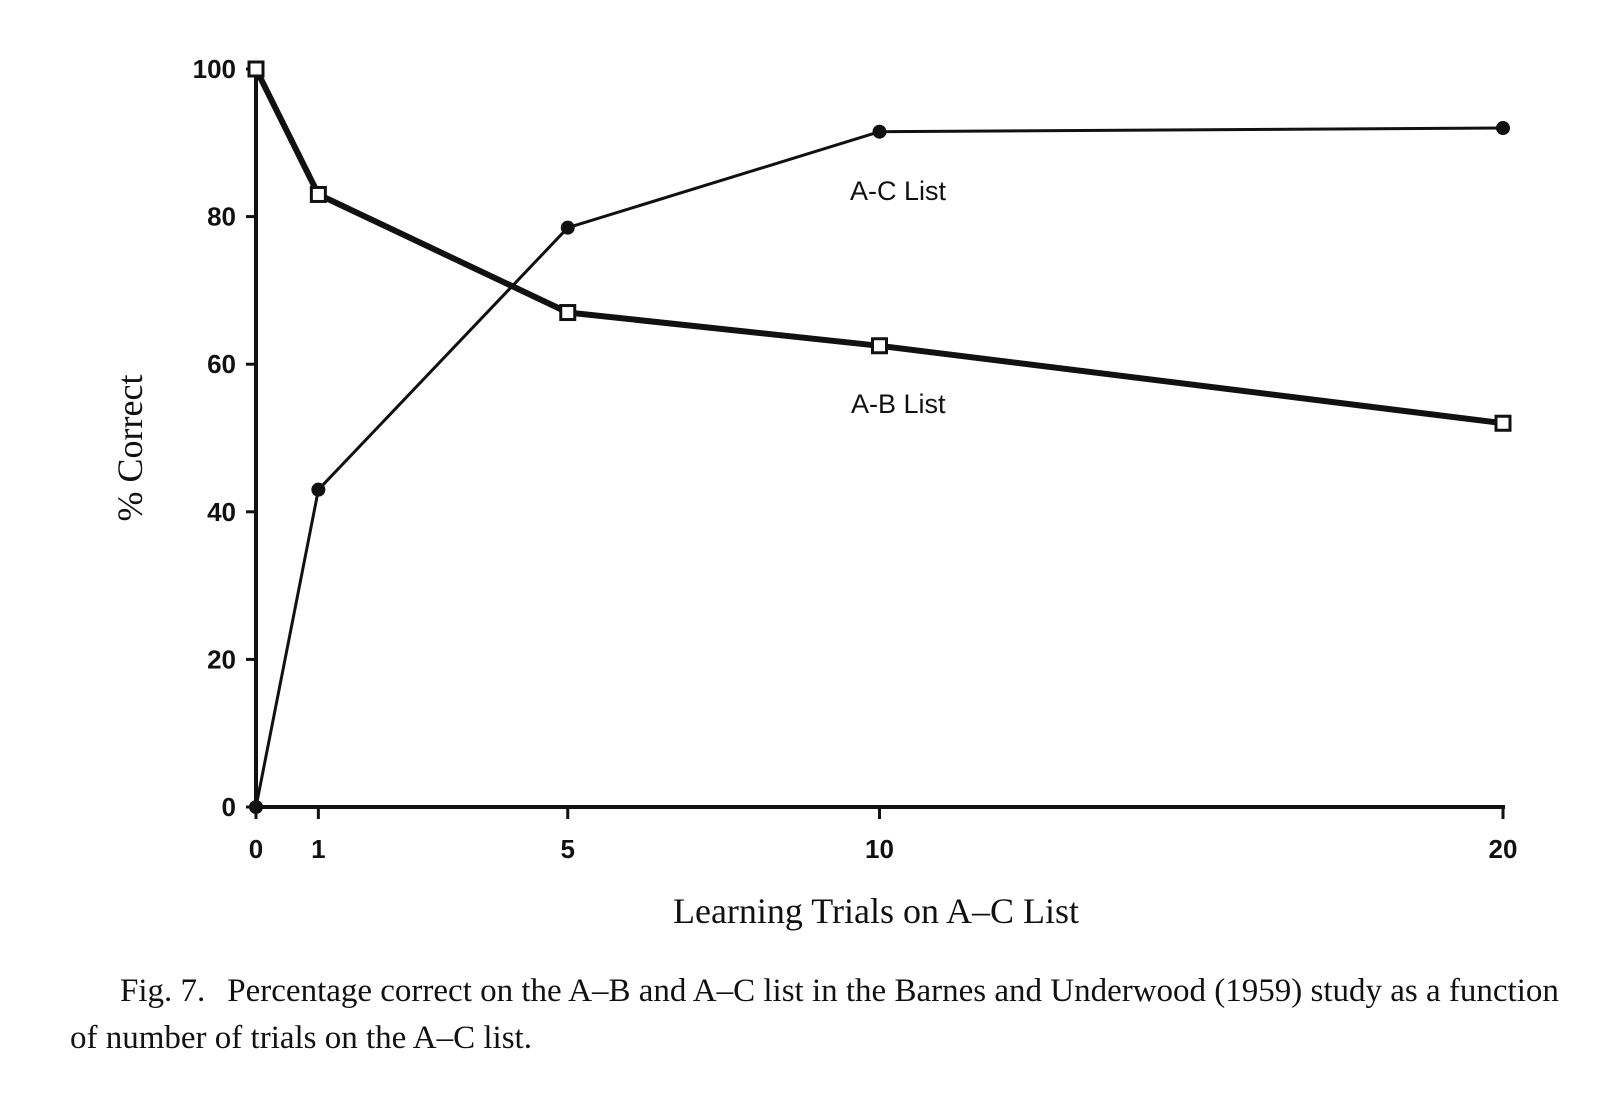 The image size is (1610, 1106). What do you see at coordinates (163, 991) in the screenshot?
I see `figure-number: Fig. 7.` at bounding box center [163, 991].